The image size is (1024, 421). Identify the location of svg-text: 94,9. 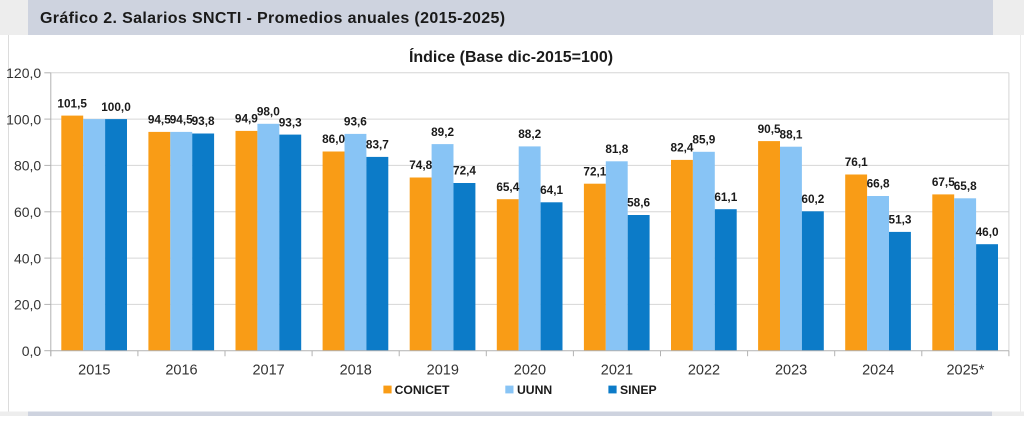
(246, 119).